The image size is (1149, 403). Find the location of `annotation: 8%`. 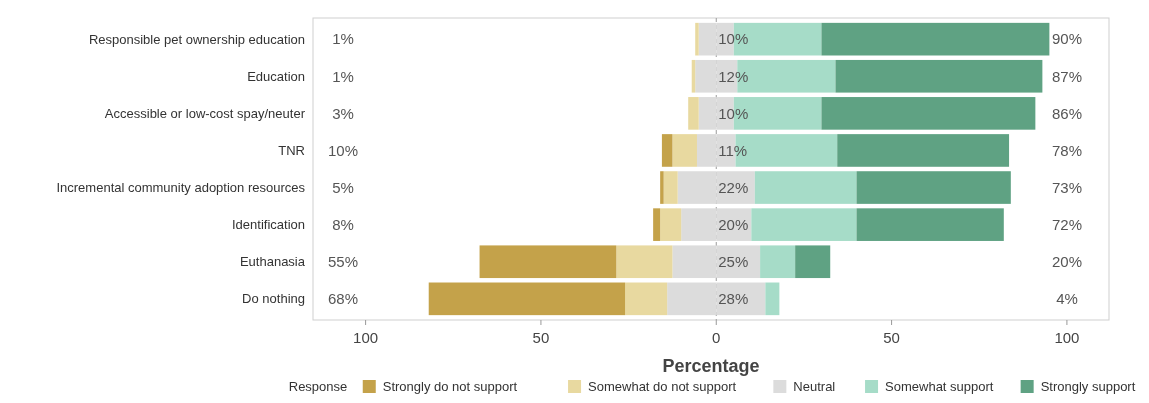

annotation: 8% is located at coordinates (343, 224).